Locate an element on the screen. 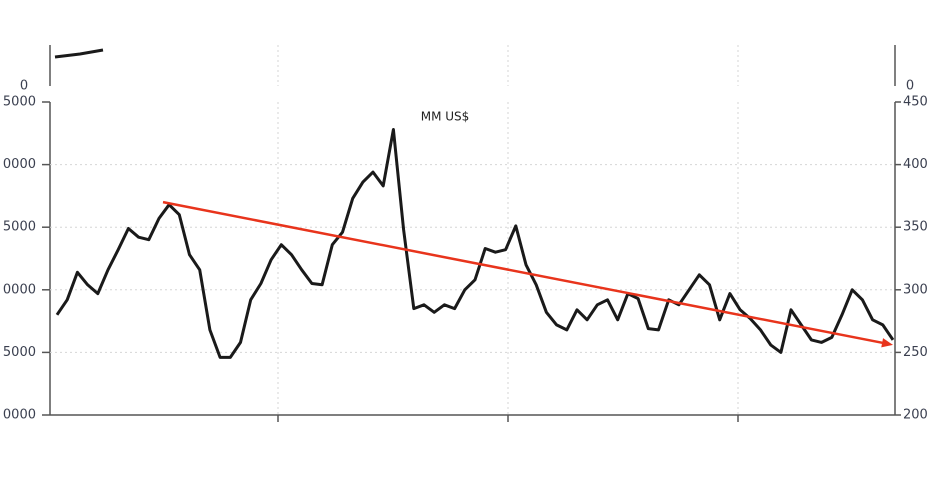 This screenshot has height=480, width=940. y2-tick-label: 400 is located at coordinates (915, 164).